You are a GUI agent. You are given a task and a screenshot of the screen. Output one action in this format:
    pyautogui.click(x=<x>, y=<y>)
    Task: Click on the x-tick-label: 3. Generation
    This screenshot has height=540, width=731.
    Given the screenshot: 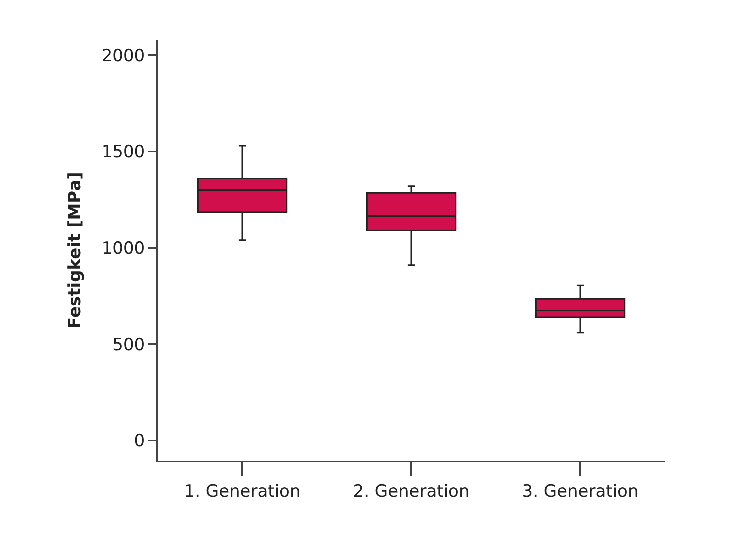 What is the action you would take?
    pyautogui.click(x=580, y=492)
    